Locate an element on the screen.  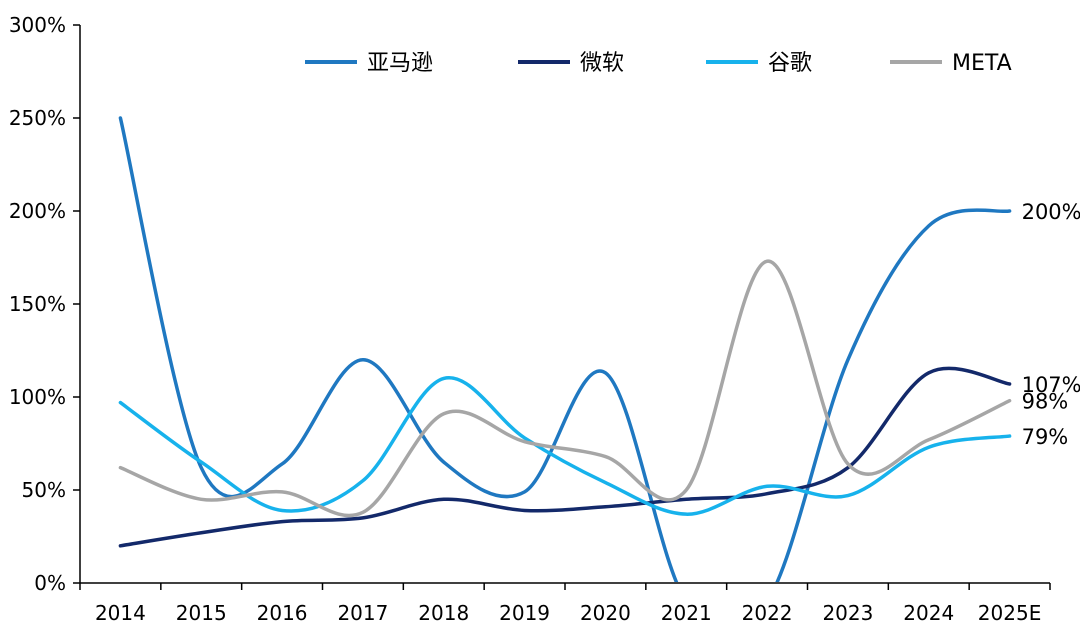
end-value-label: 79% is located at coordinates (1045, 437).